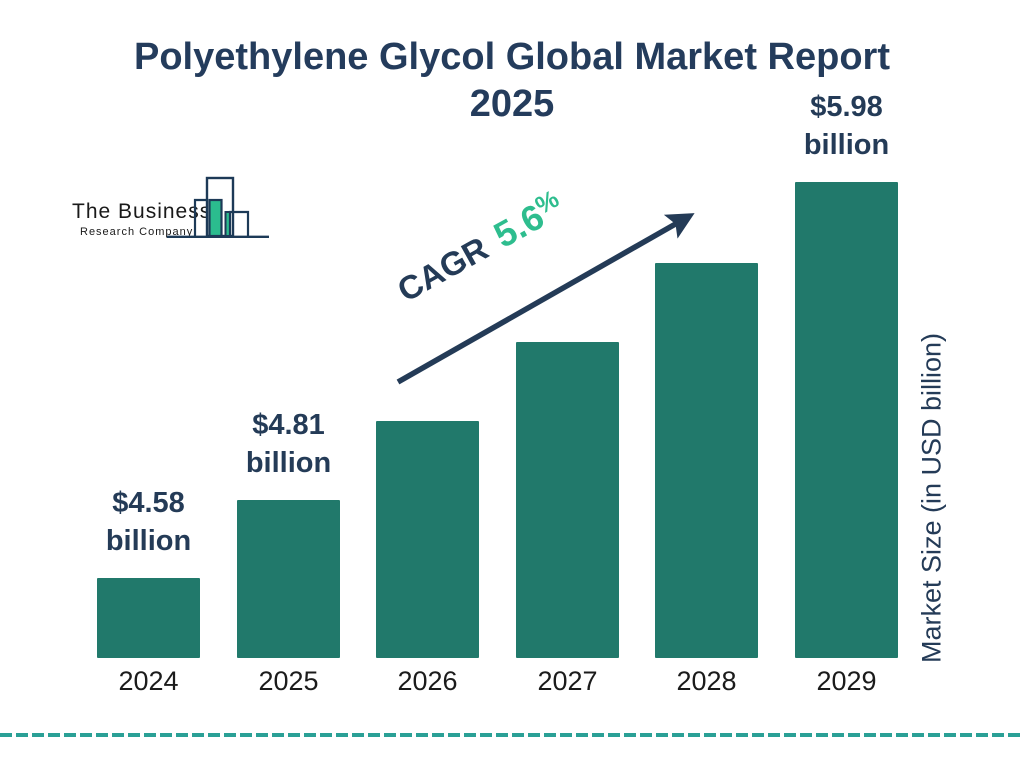 Image resolution: width=1024 pixels, height=768 pixels. Describe the element at coordinates (567, 500) in the screenshot. I see `bar-2027` at that location.